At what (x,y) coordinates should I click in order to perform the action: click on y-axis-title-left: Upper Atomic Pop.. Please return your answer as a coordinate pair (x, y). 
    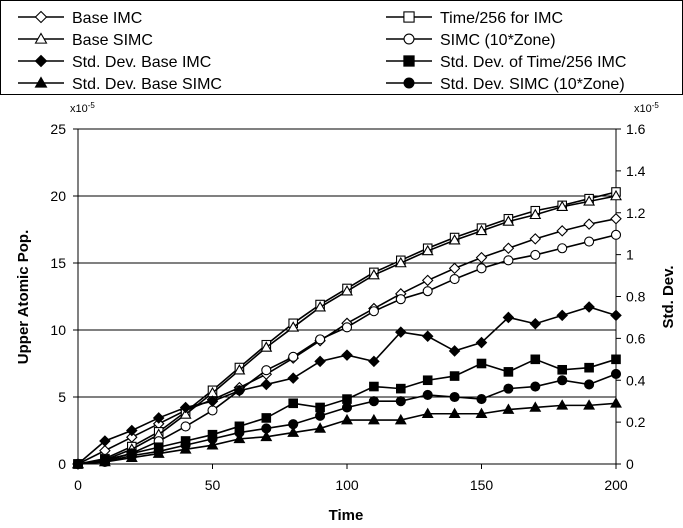
    Looking at the image, I should click on (23, 297).